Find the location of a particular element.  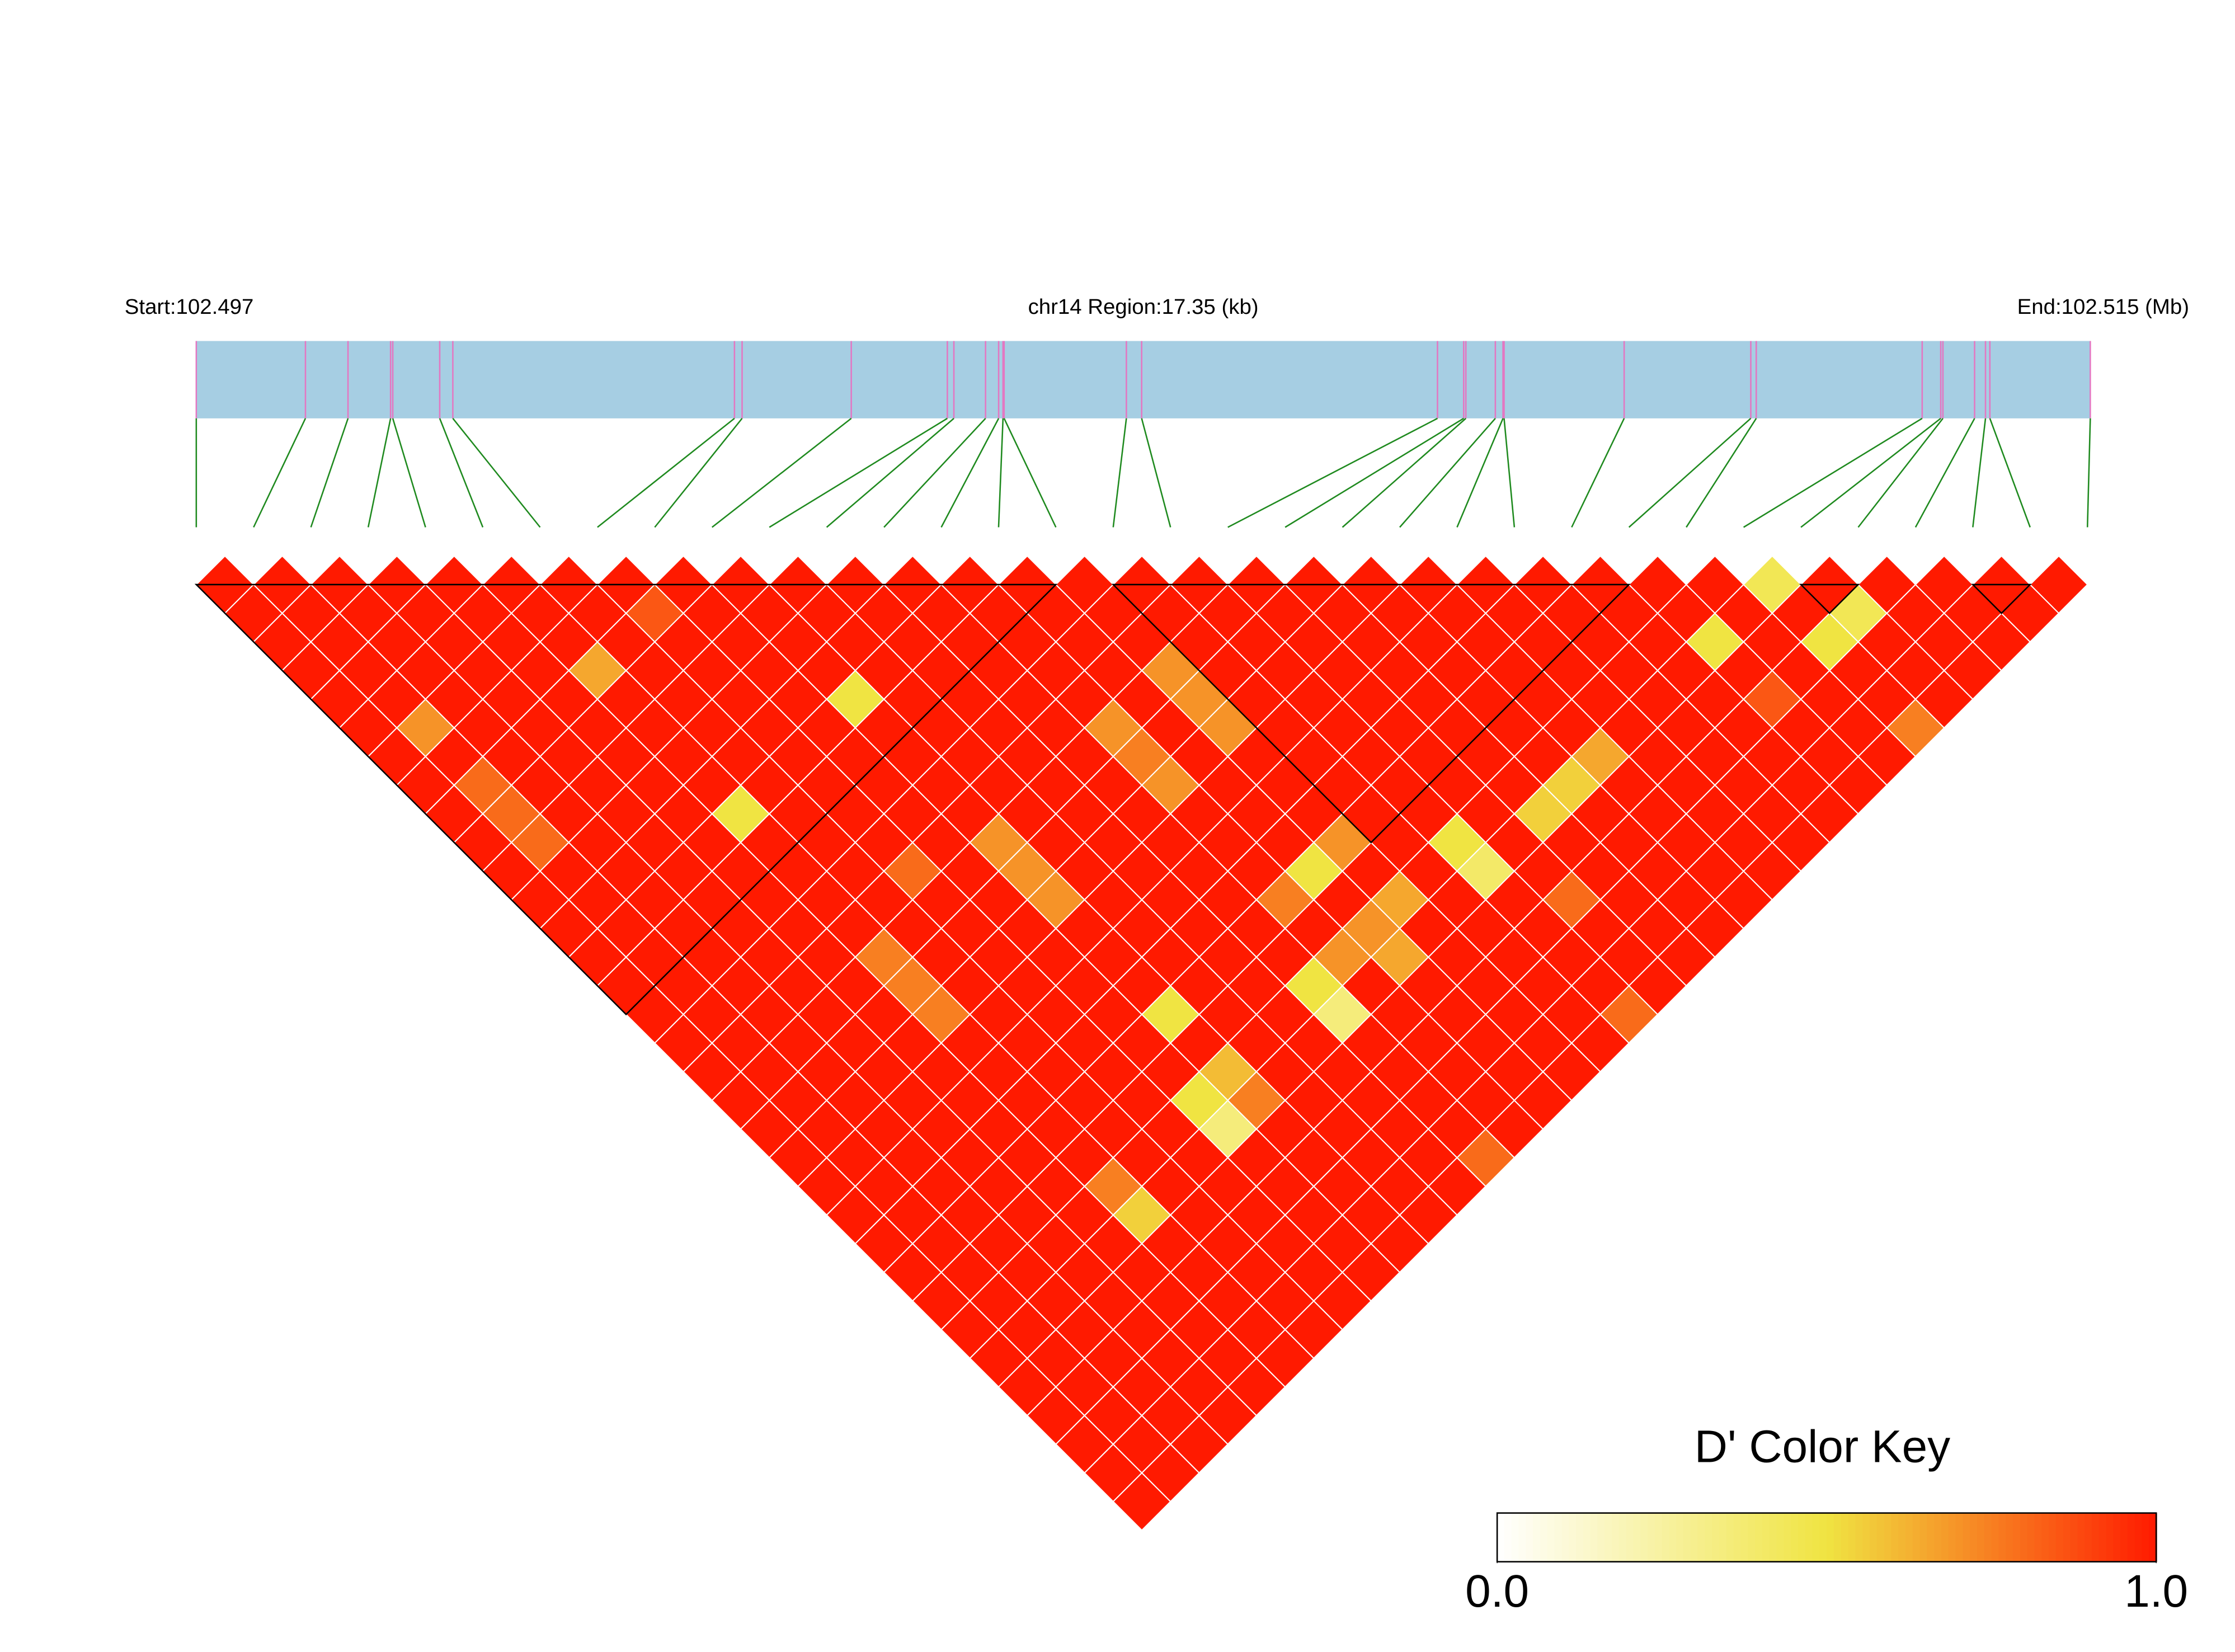

color-key-tick-label: 0.0 is located at coordinates (1497, 1592).